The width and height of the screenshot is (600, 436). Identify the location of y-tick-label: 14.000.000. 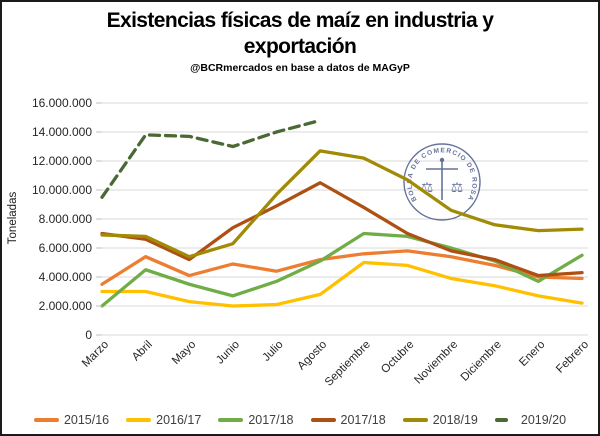
(62, 132).